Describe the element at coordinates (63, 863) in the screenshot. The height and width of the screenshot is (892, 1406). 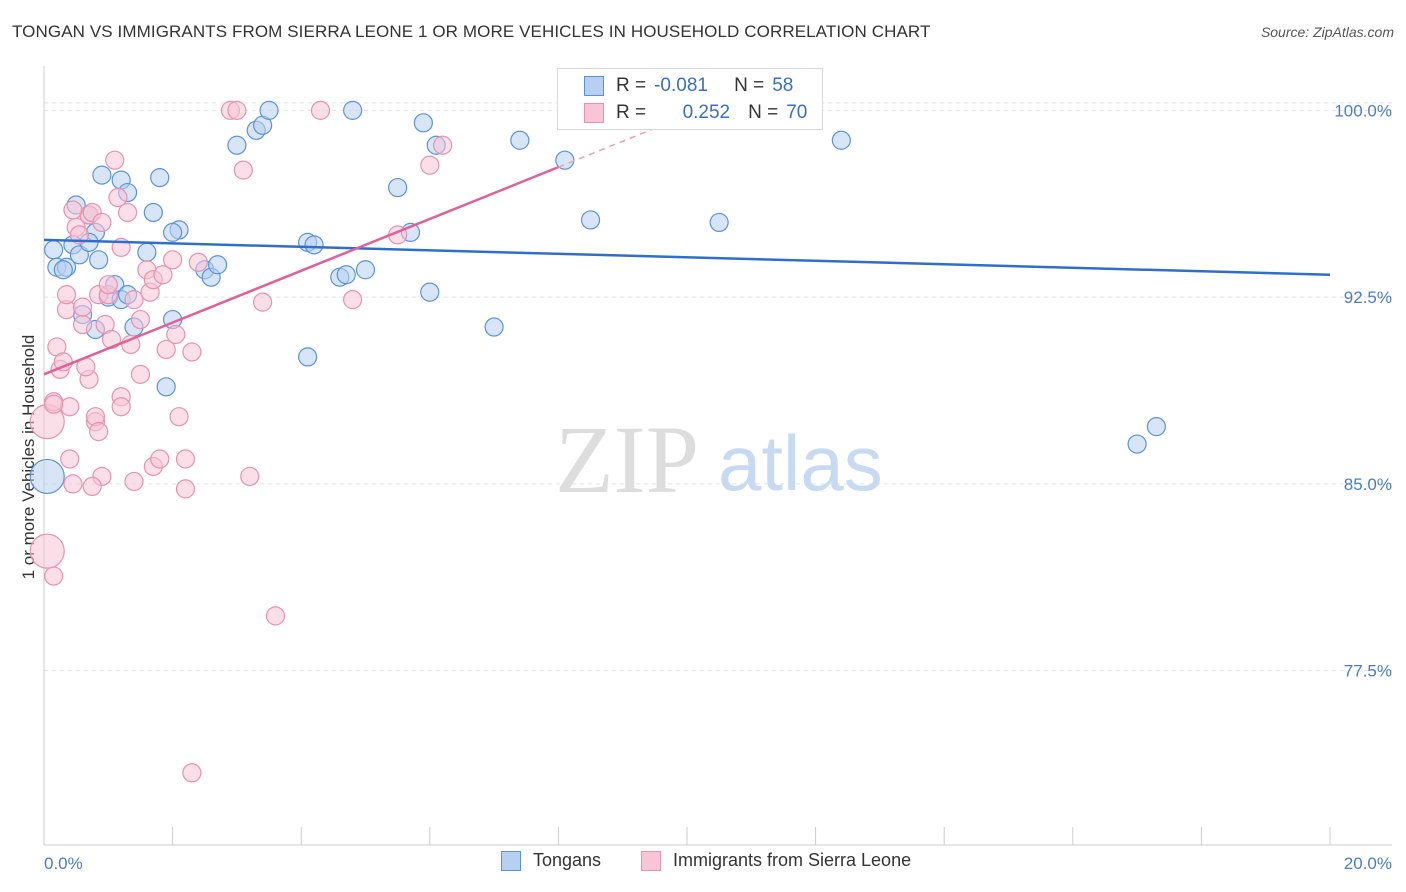
I see `x-tick-label: 0.0%` at that location.